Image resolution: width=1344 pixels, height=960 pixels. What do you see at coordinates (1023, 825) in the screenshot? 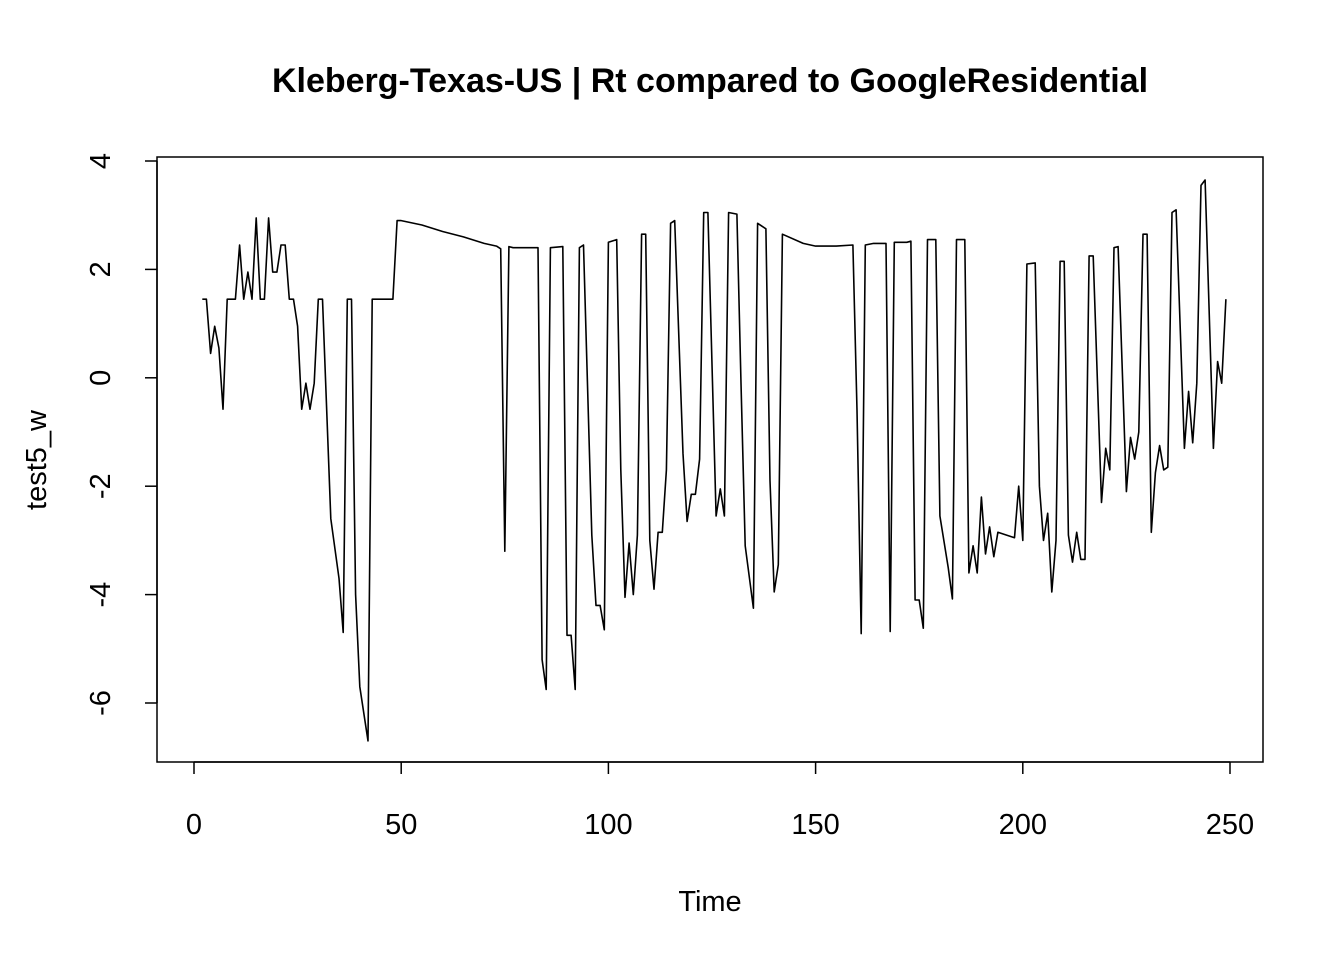
I see `x-tick-label: 200` at bounding box center [1023, 825].